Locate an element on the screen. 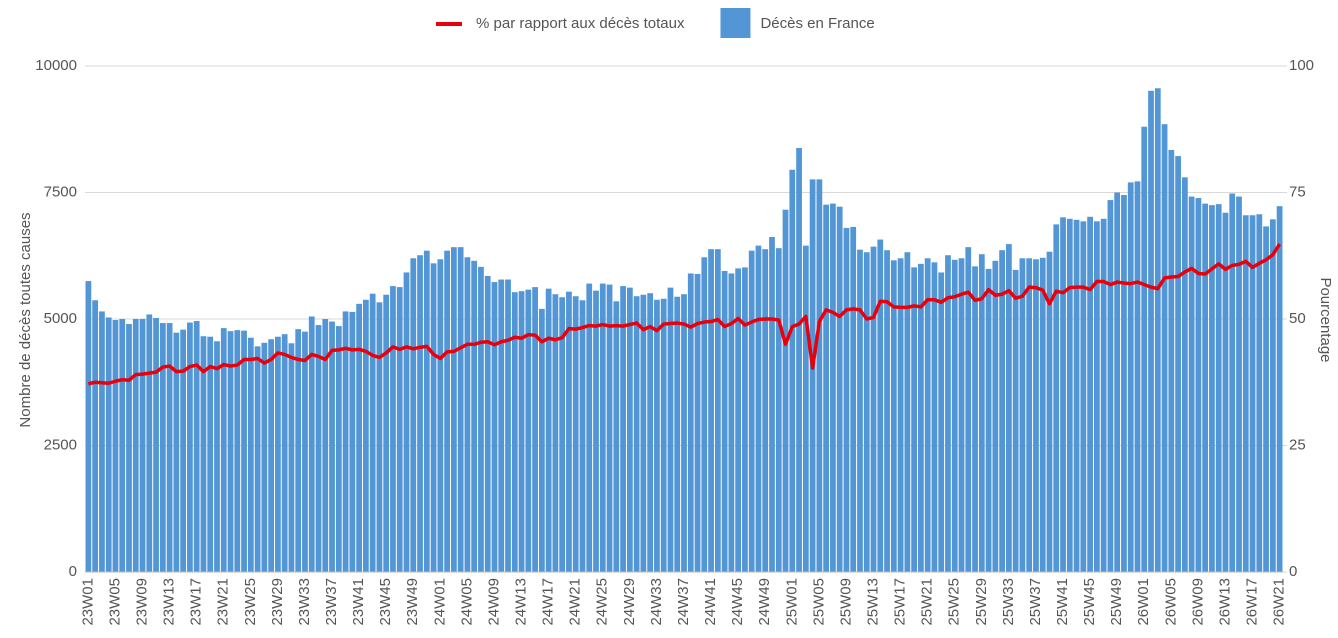  x-tick-label: 23W05 is located at coordinates (114, 602).